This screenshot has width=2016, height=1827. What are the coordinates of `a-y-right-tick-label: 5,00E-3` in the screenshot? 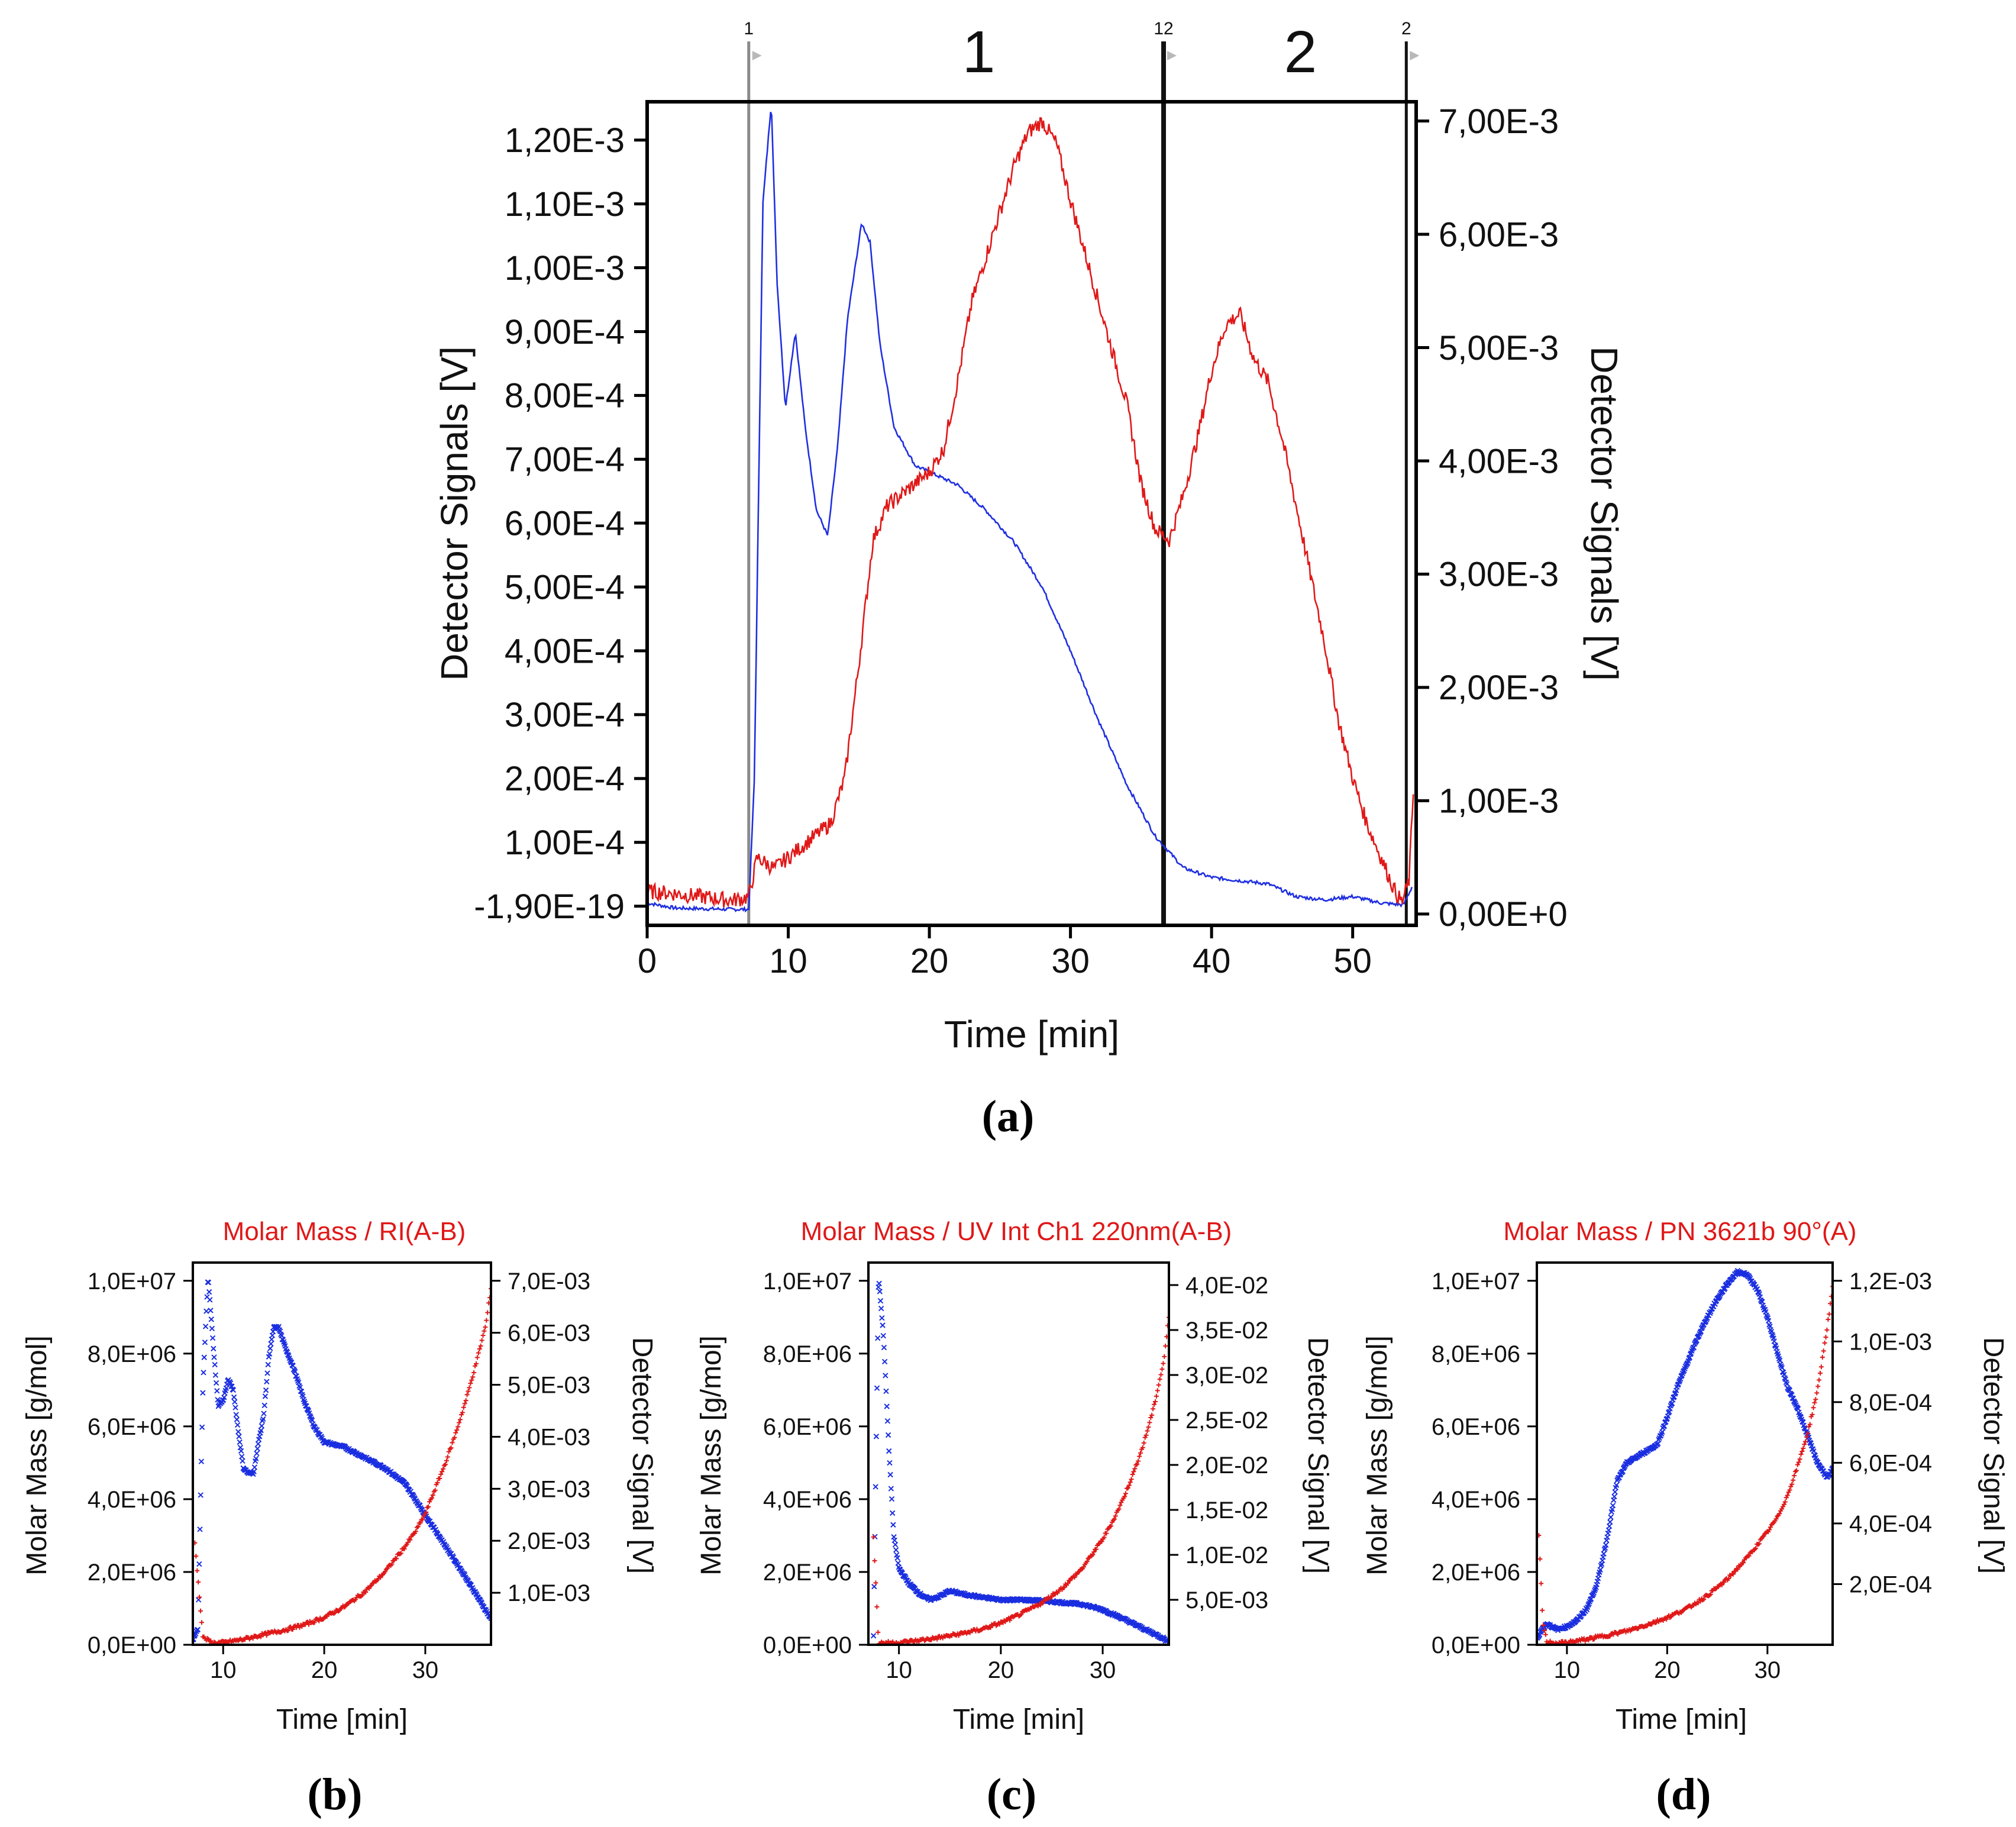 It's located at (1499, 348).